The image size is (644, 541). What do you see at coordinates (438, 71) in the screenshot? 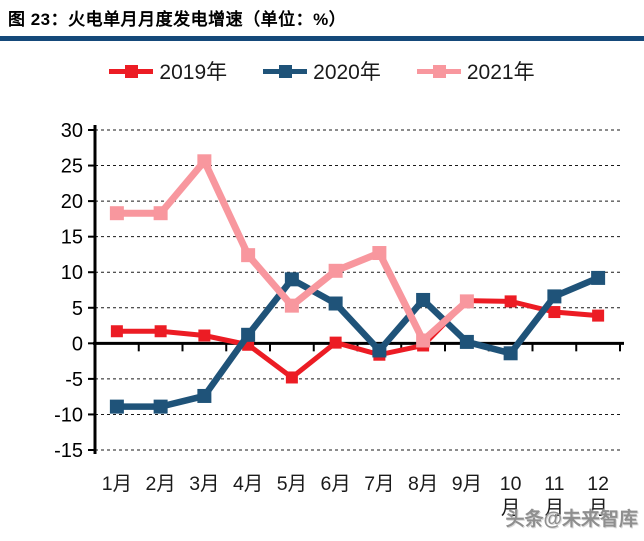
I see `legend-marker-2021` at bounding box center [438, 71].